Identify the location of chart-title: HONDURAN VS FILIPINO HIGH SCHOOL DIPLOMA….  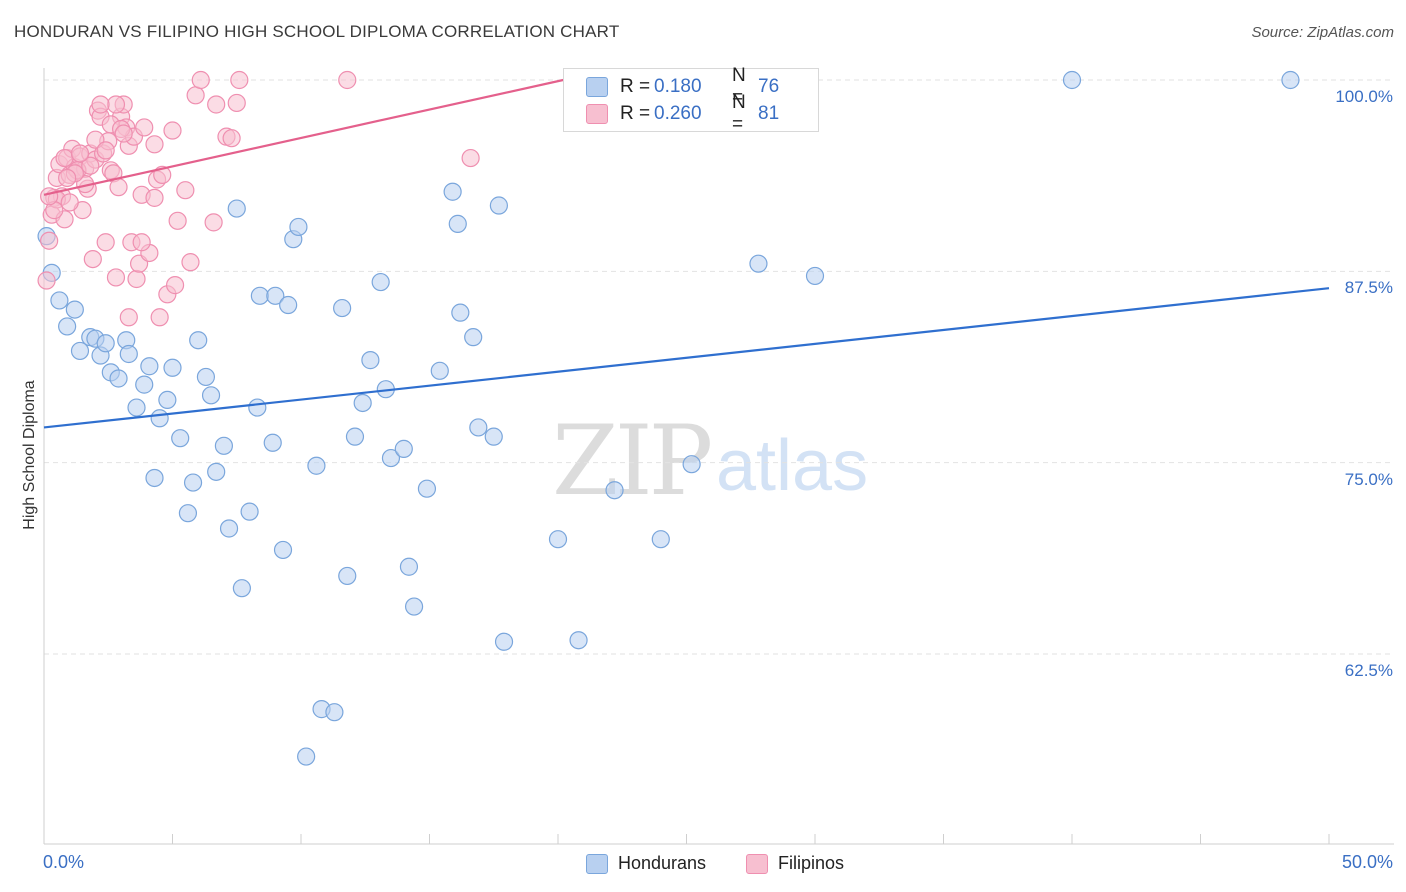
(317, 31).